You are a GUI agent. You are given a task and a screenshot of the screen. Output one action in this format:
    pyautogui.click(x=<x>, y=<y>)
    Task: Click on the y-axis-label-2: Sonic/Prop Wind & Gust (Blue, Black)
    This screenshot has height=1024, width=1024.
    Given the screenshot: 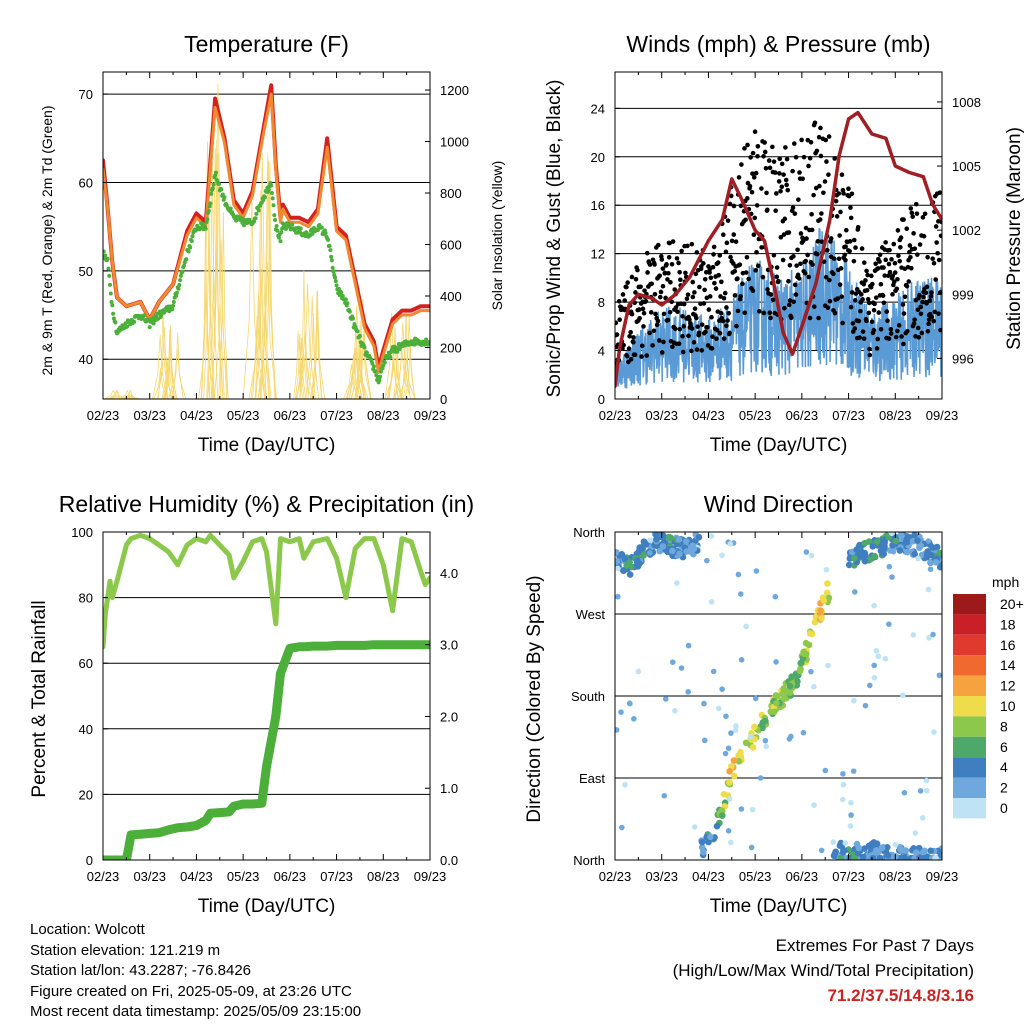 What is the action you would take?
    pyautogui.click(x=554, y=239)
    